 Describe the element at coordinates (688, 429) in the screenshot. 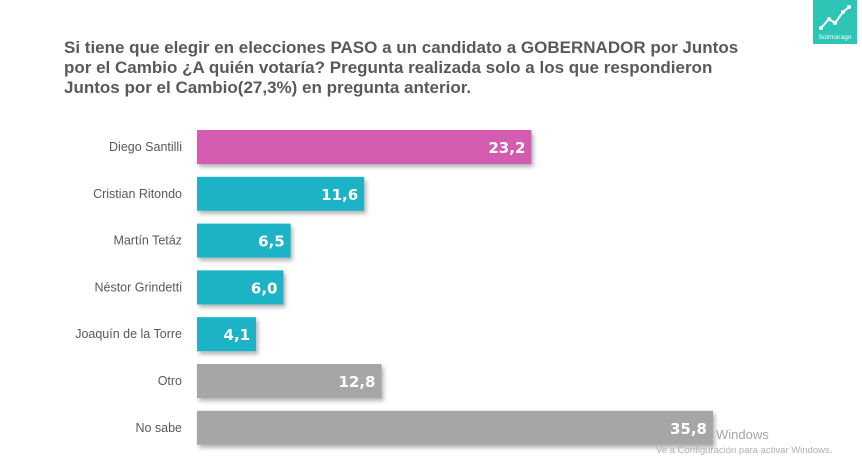

I see `data-label: 35,8` at that location.